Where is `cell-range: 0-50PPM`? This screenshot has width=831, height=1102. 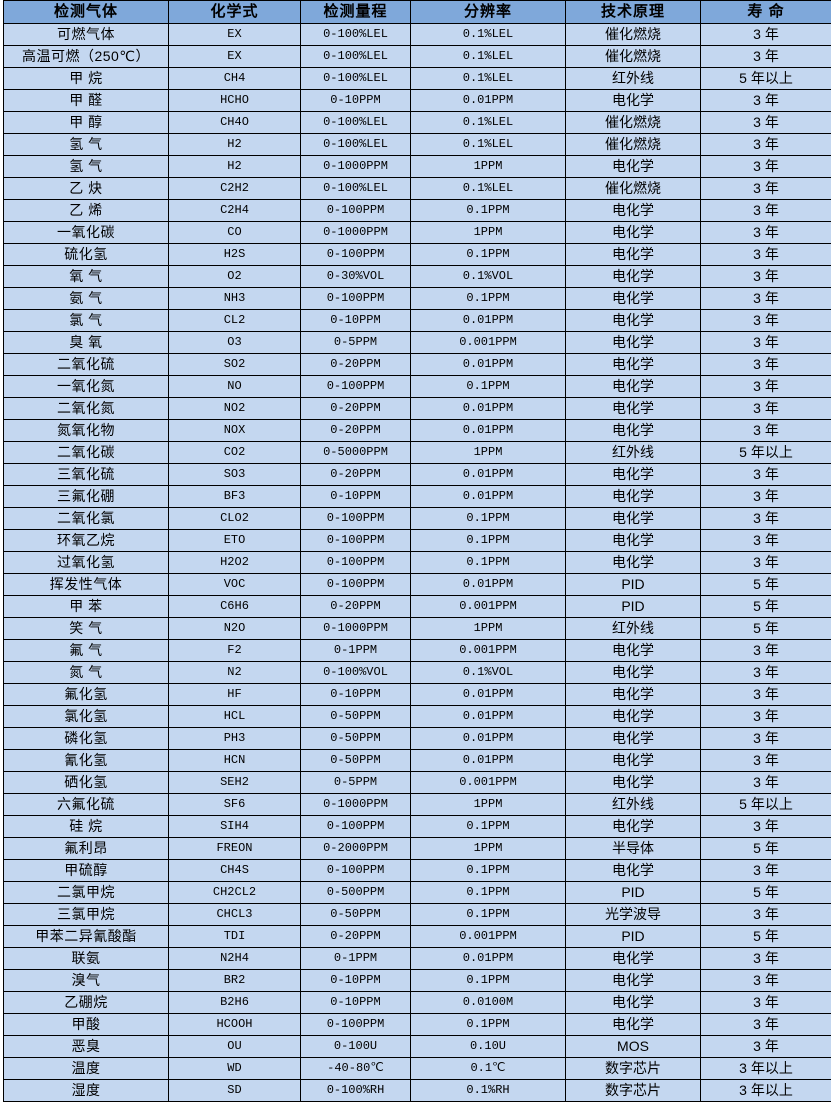 cell-range: 0-50PPM is located at coordinates (356, 739).